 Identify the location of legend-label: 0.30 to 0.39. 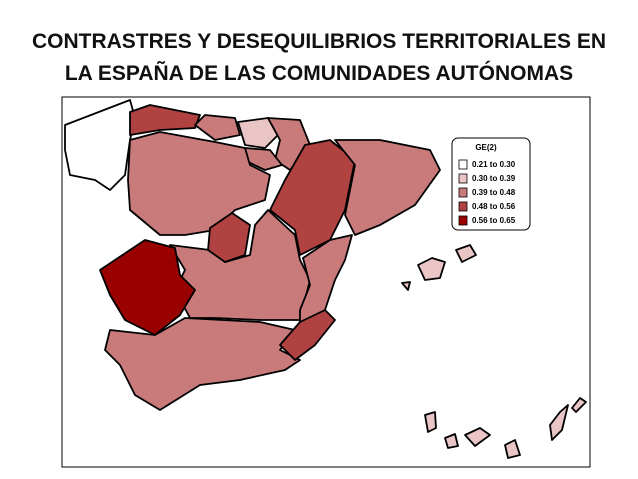
(494, 178).